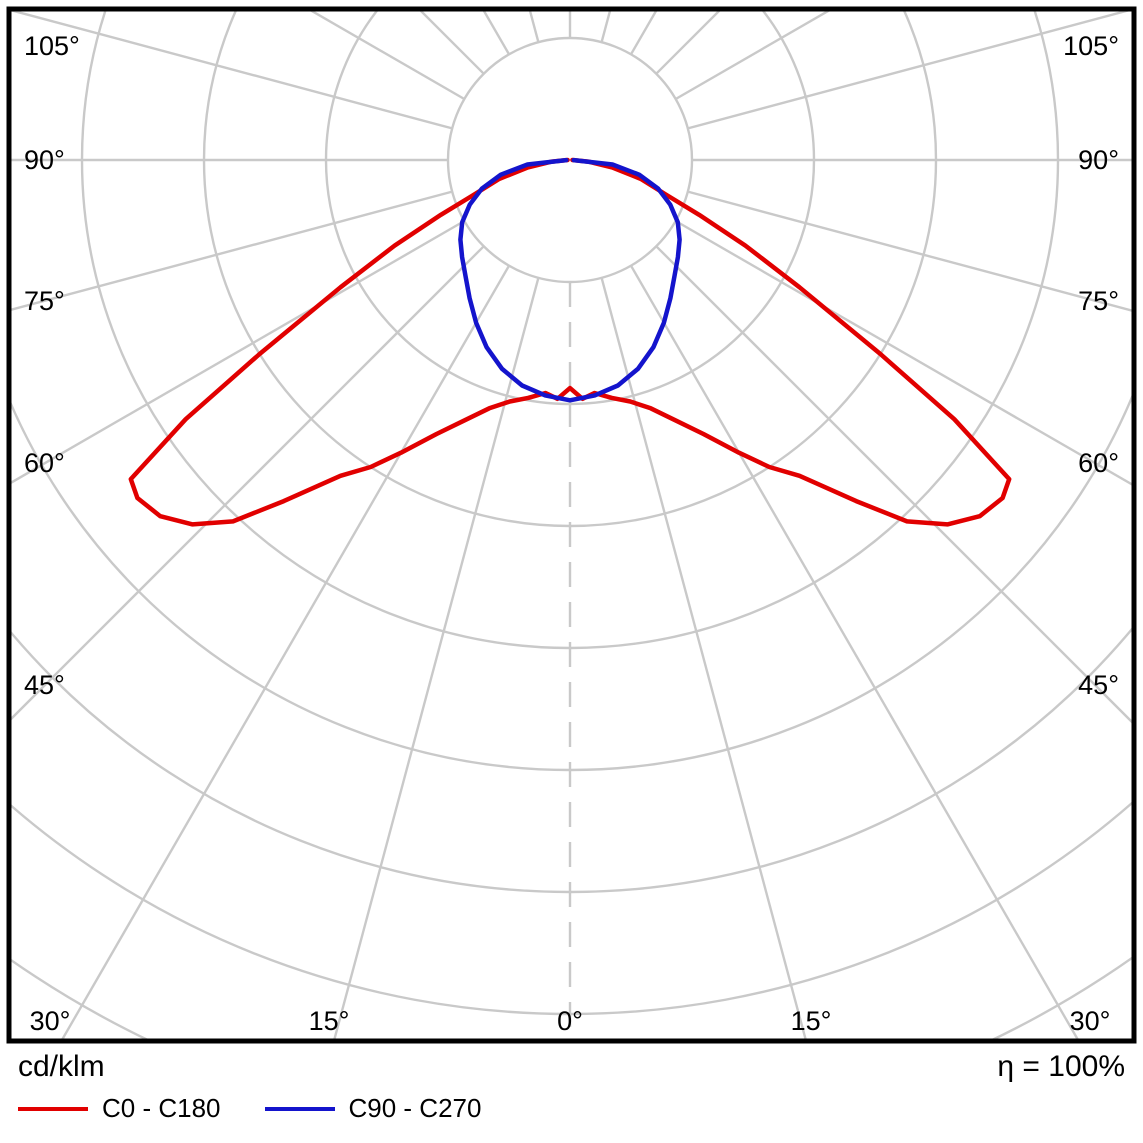  What do you see at coordinates (161, 1108) in the screenshot?
I see `legend-series-name: C0 - C180` at bounding box center [161, 1108].